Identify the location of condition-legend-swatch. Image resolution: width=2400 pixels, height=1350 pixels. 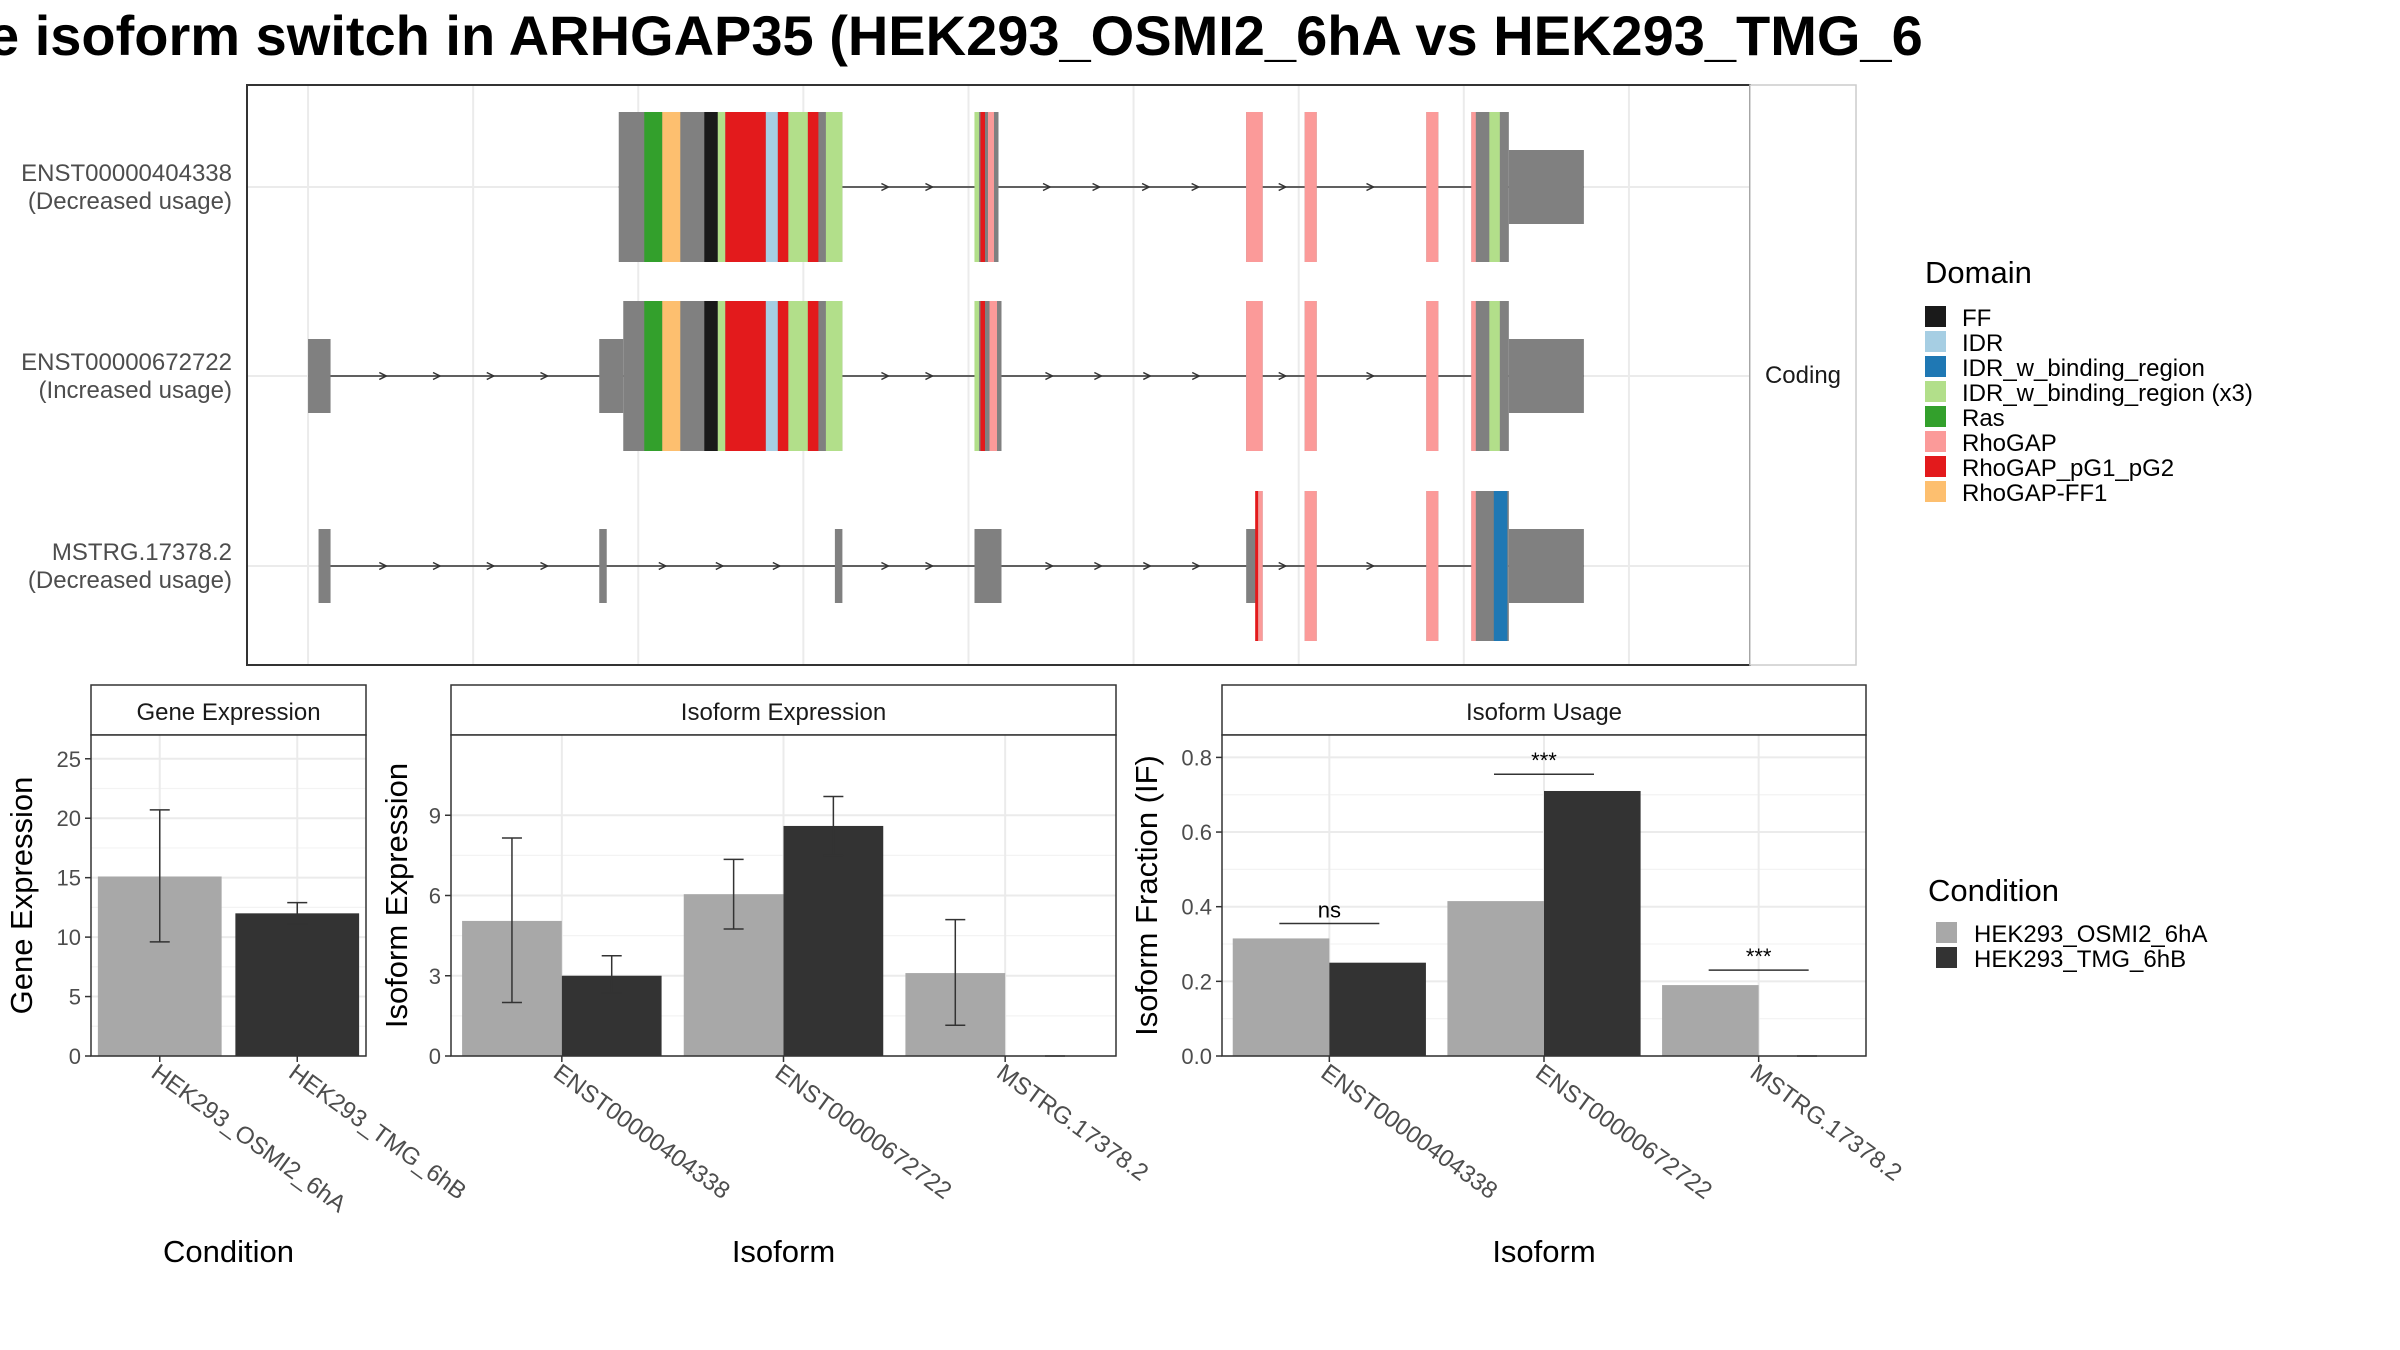
(1946, 932).